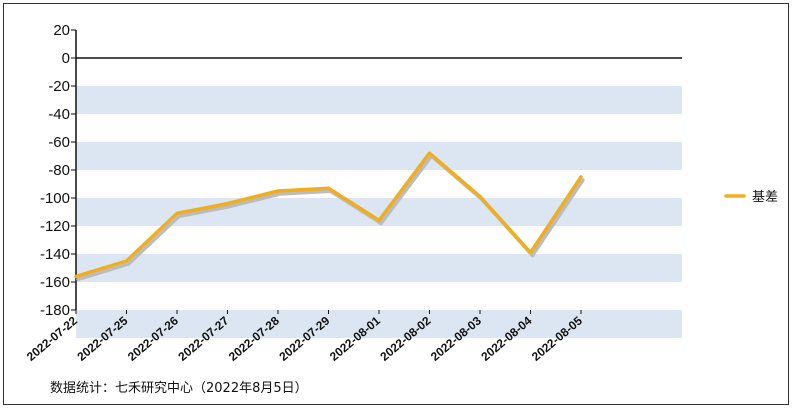 This screenshot has width=794, height=410. I want to click on y-tick-label: -180, so click(55, 310).